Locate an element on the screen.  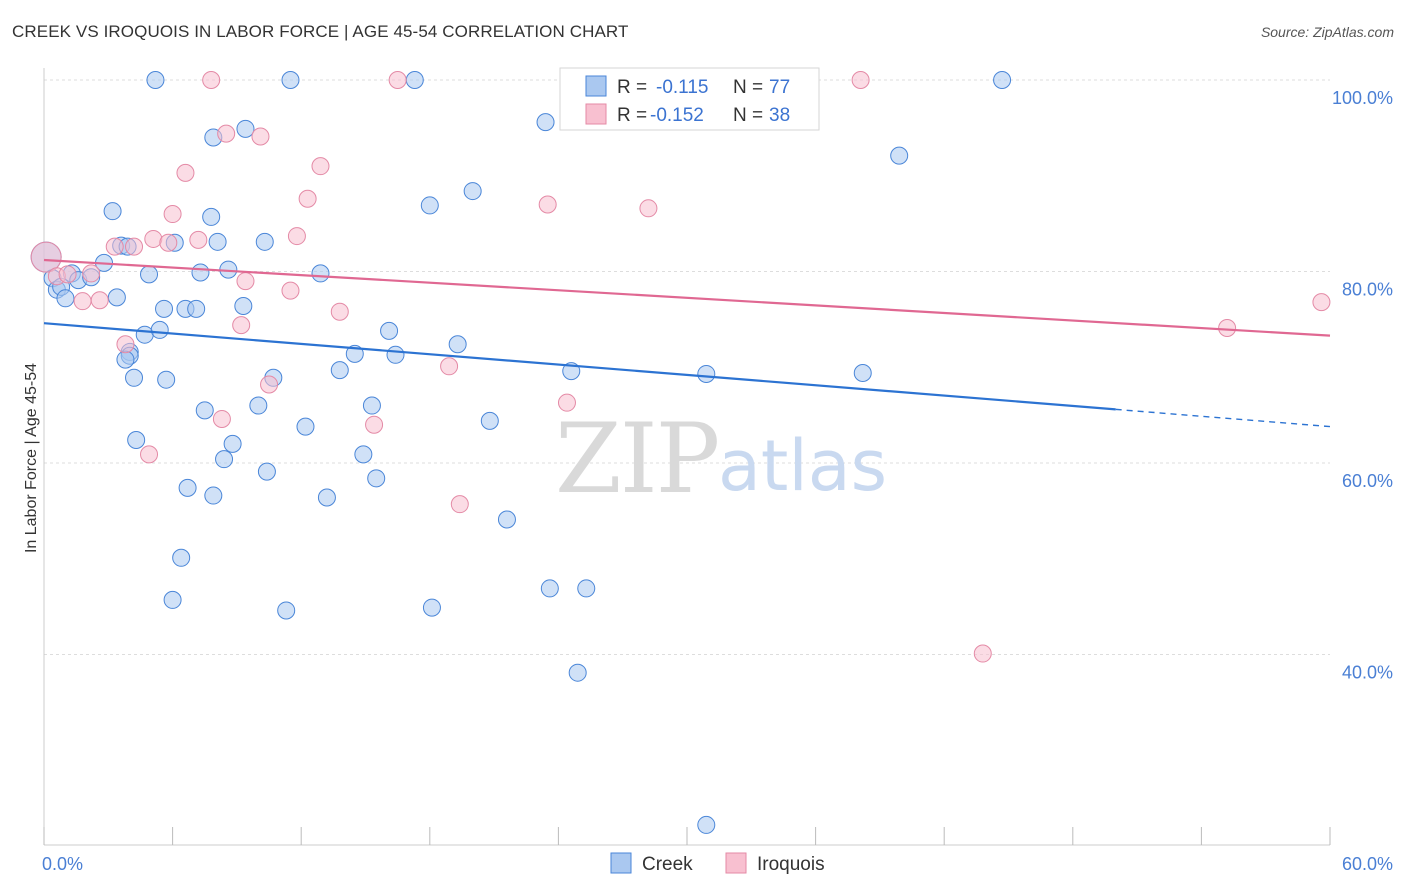
source-label: Source: ZipAtlas.com is located at coordinates (1327, 32).